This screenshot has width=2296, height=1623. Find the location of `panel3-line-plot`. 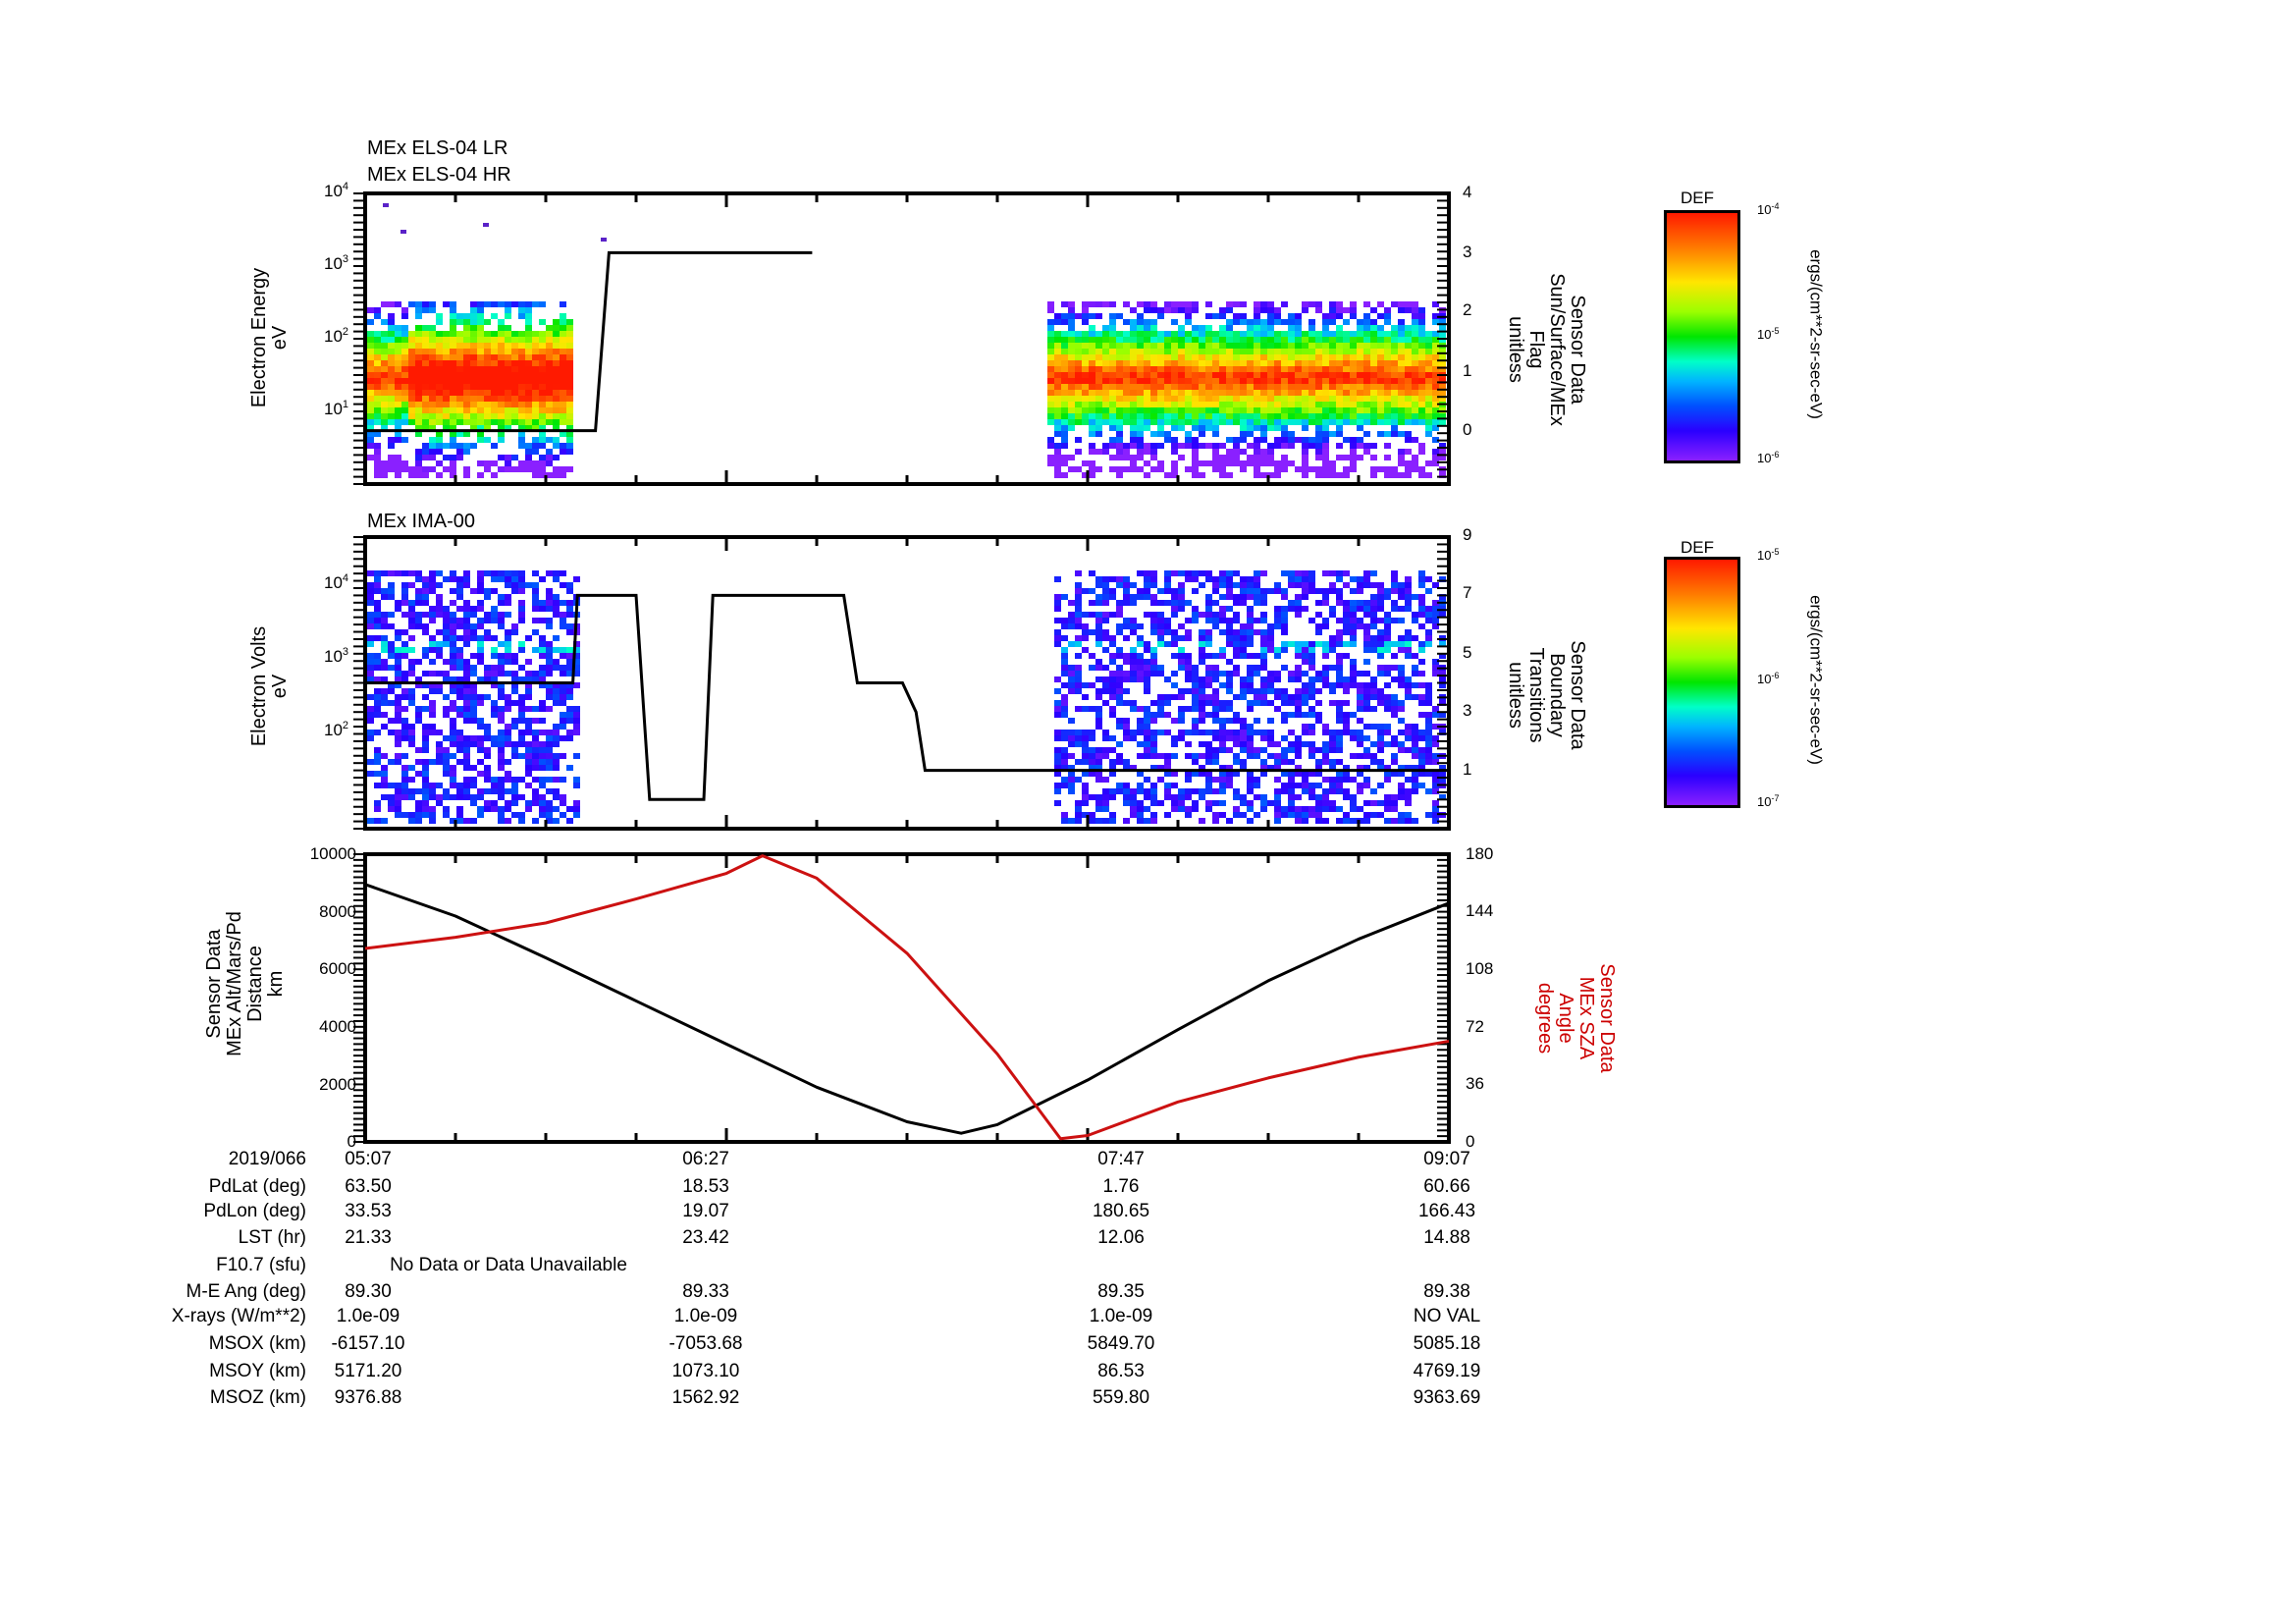

panel3-line-plot is located at coordinates (902, 998).